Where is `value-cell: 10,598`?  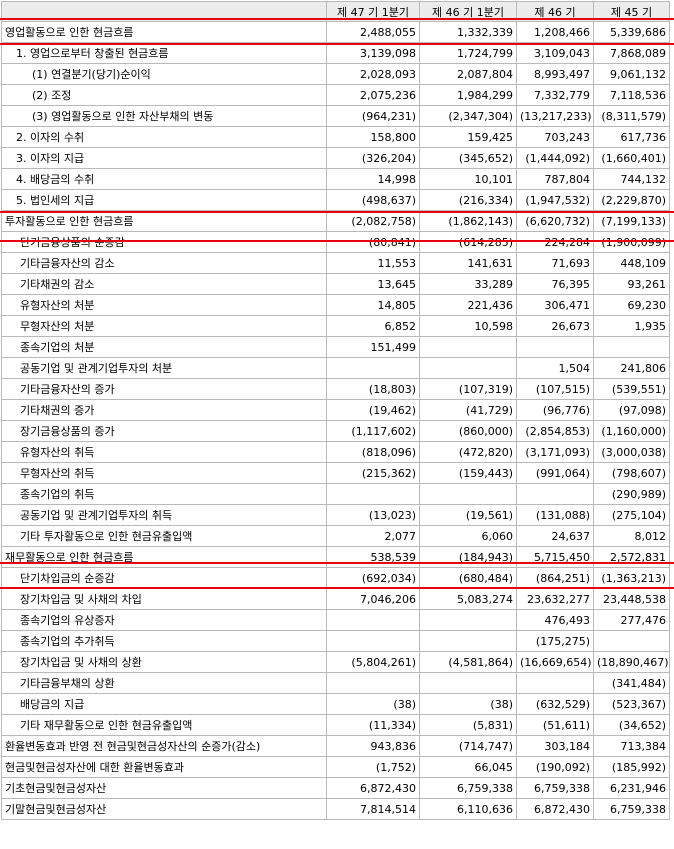
value-cell: 10,598 is located at coordinates (468, 326).